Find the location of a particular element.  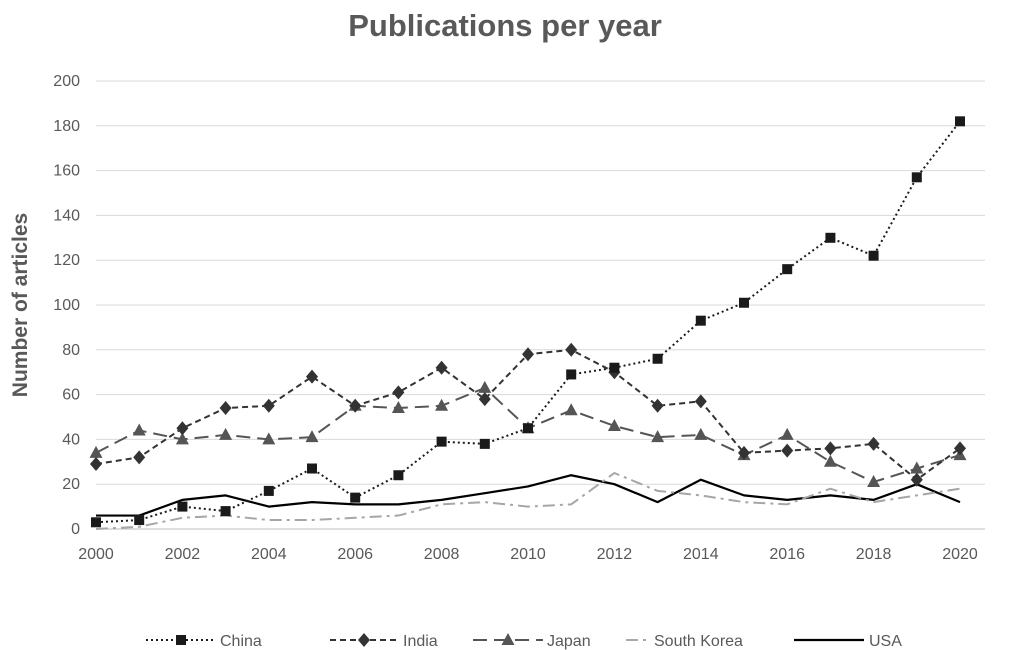

legend-item: Japan is located at coordinates (532, 641).